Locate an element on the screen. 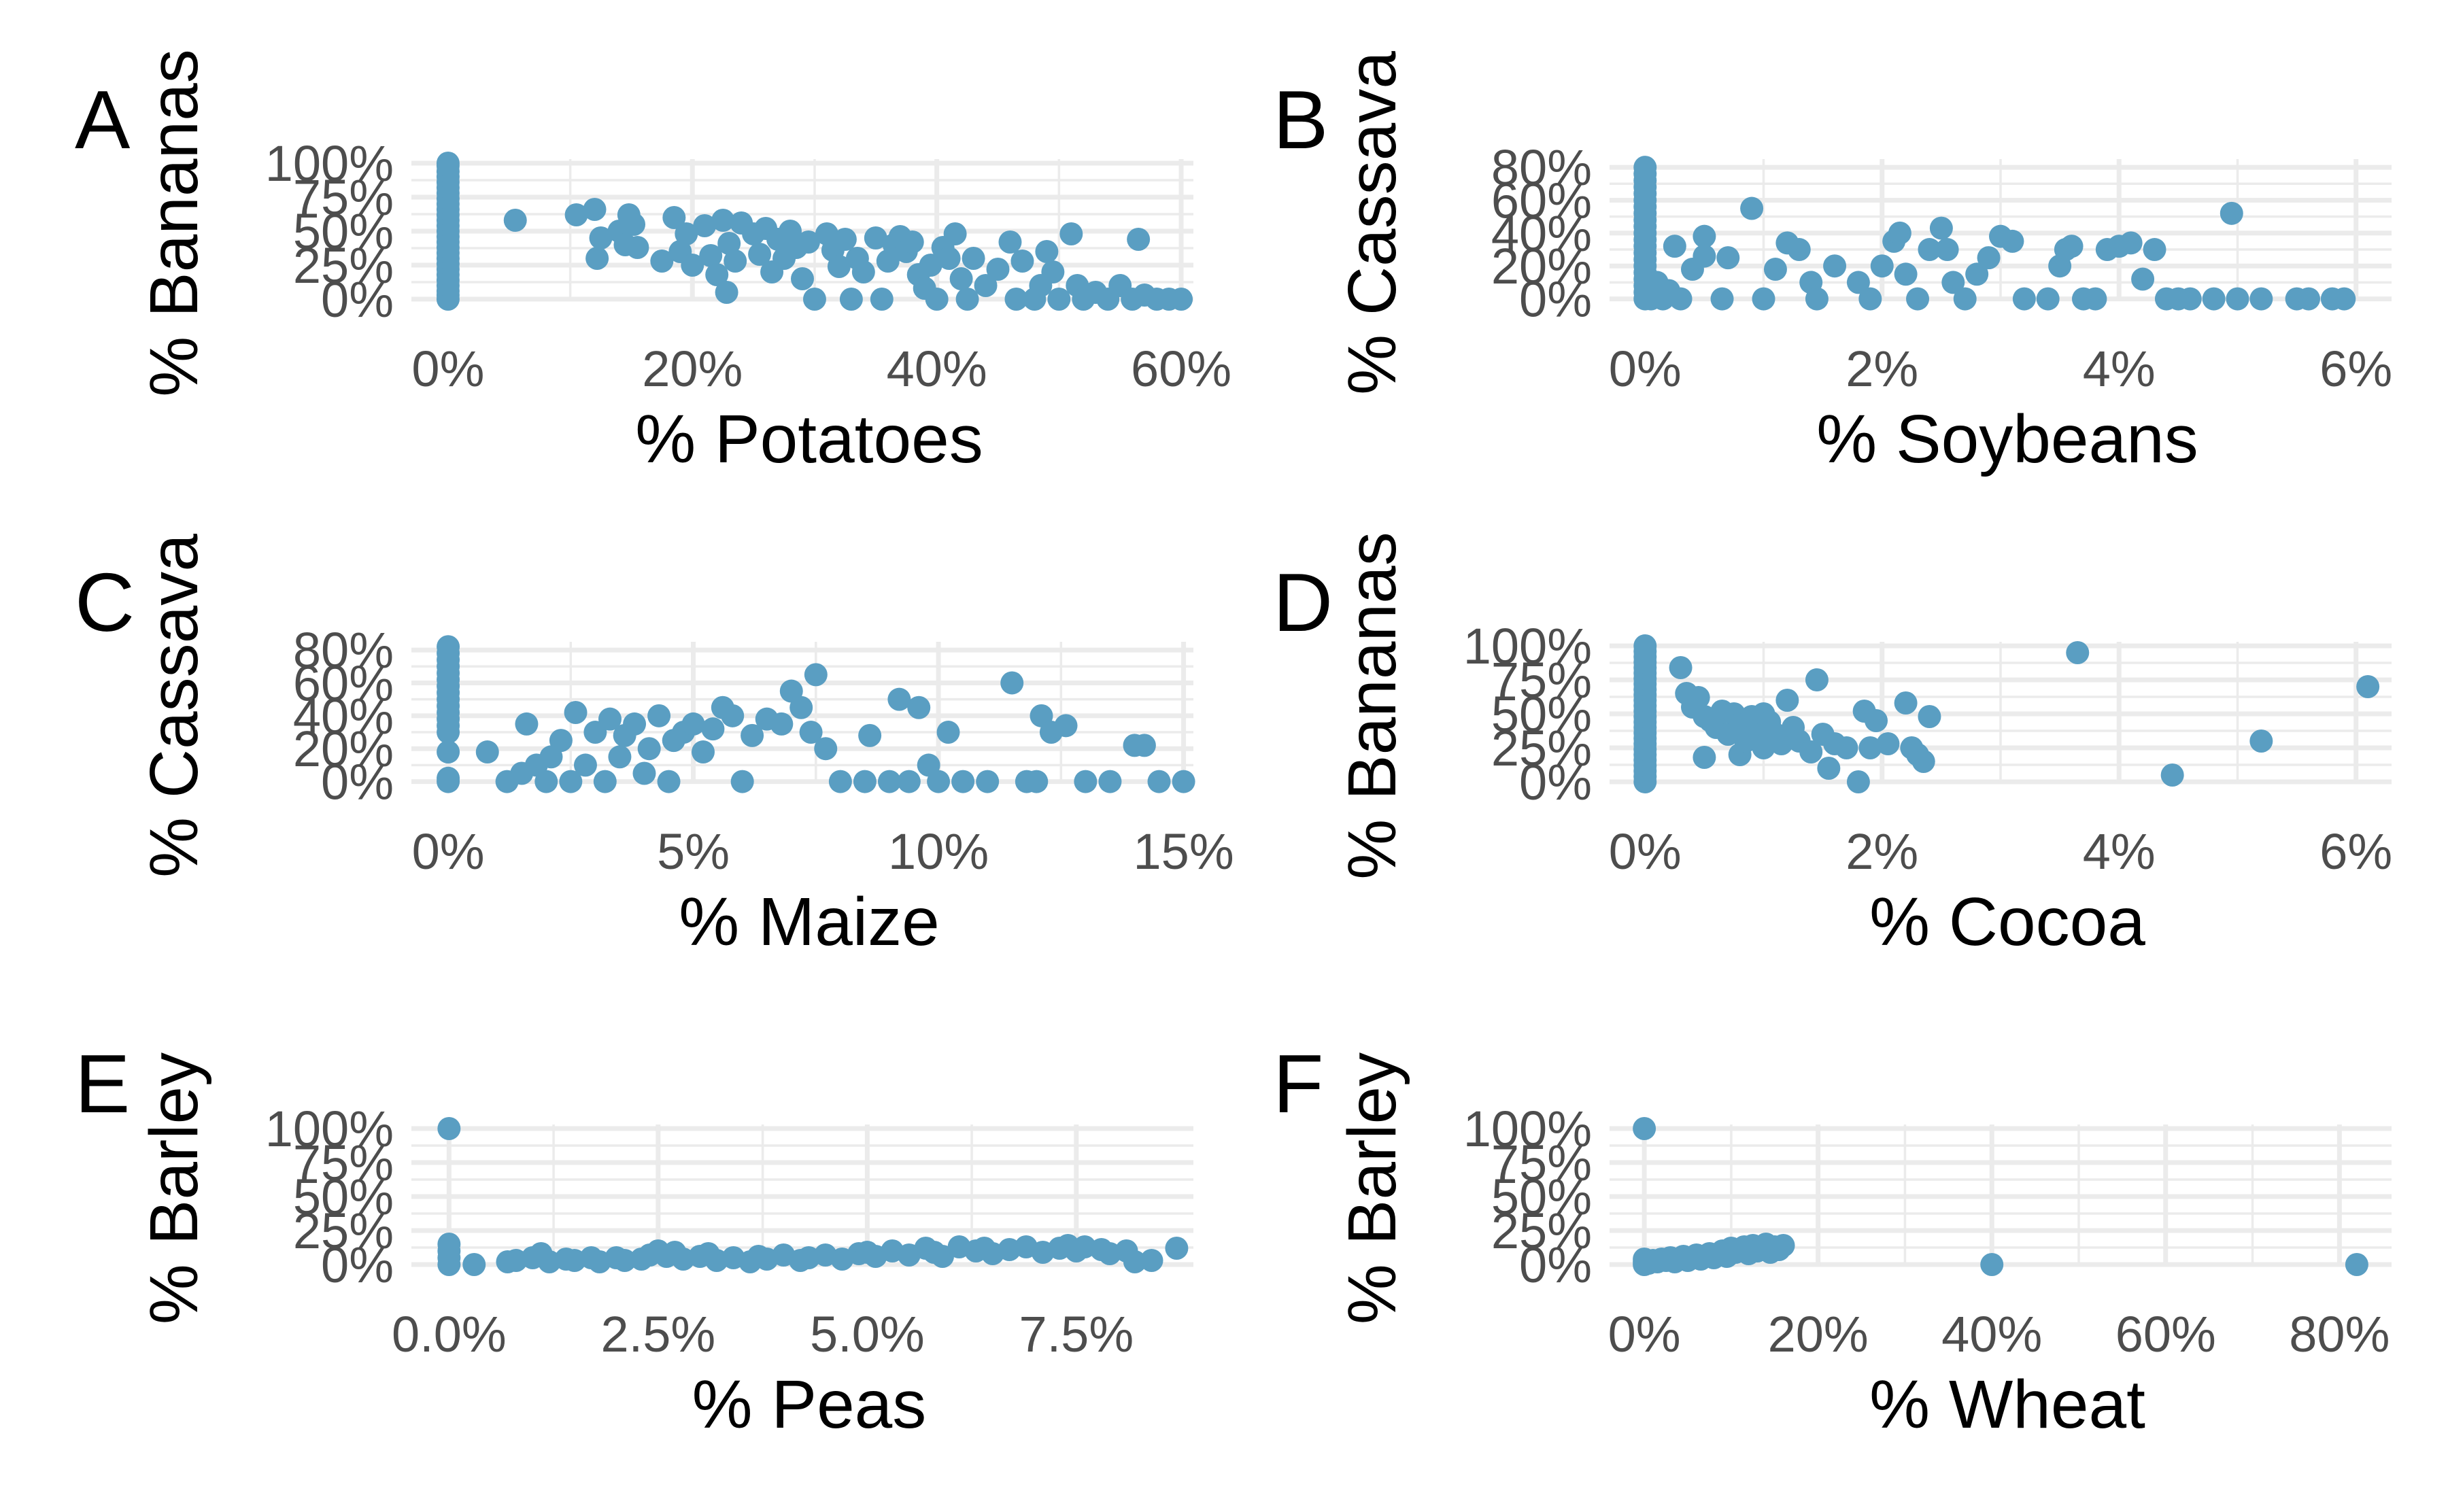 This screenshot has height=1512, width=2448. panel-c-y-axis-title: % Cassava is located at coordinates (174, 706).